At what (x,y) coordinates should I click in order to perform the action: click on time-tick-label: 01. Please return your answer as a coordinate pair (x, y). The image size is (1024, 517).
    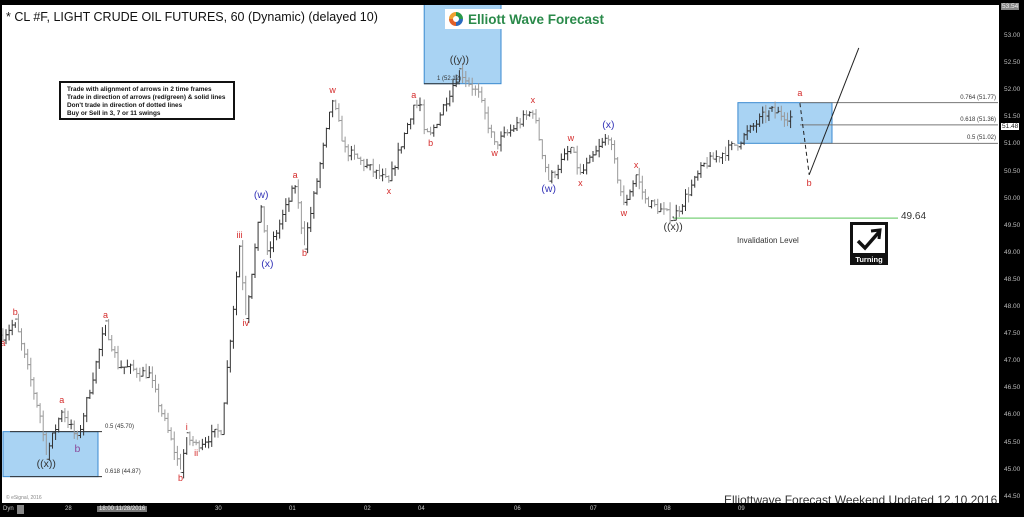
    Looking at the image, I should click on (292, 509).